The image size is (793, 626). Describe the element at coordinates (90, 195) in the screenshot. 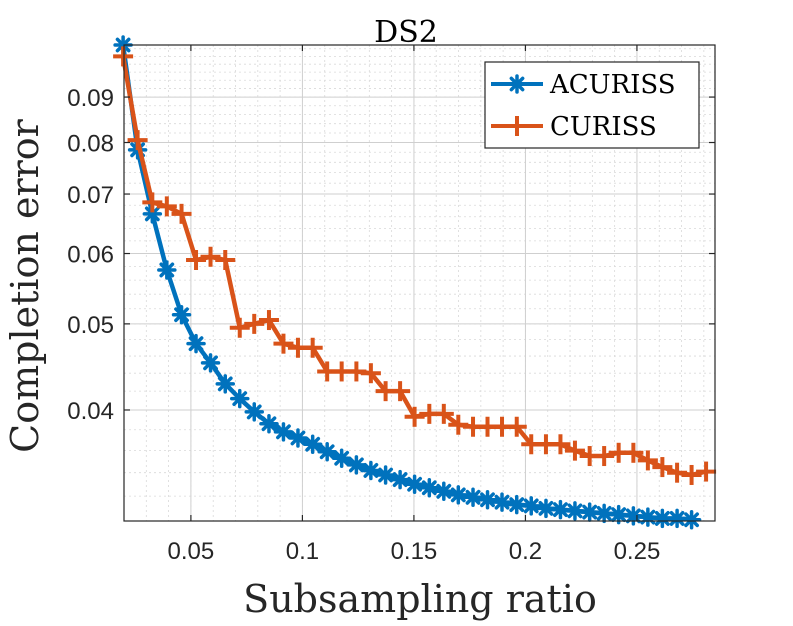

I see `y-tick-label: 0.07` at that location.